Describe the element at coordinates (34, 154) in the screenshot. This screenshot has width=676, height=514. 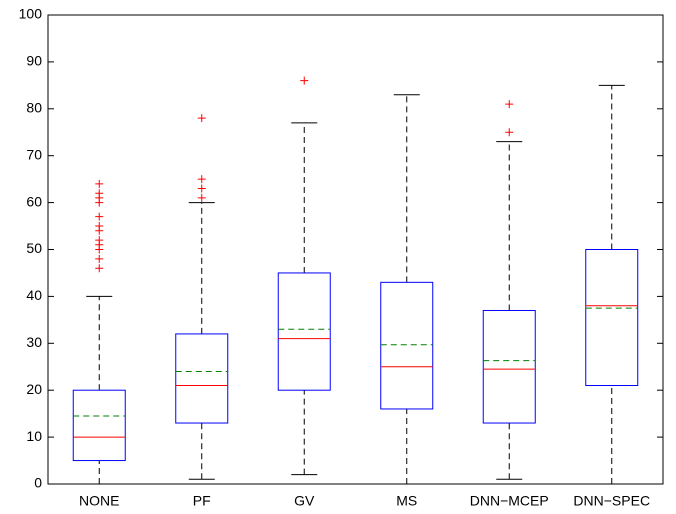
I see `y-tick-label: 70` at that location.